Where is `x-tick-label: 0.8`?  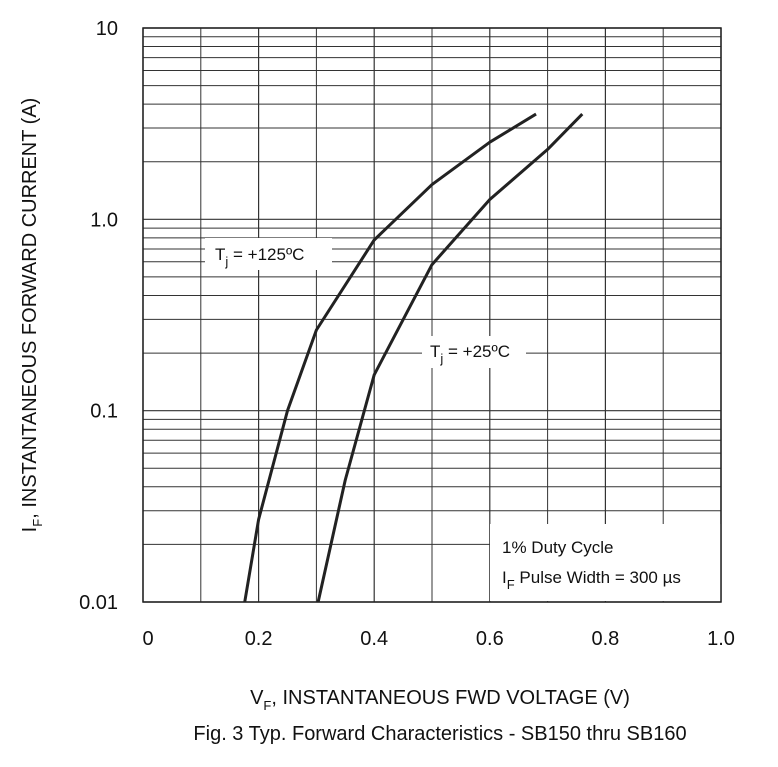 x-tick-label: 0.8 is located at coordinates (605, 639).